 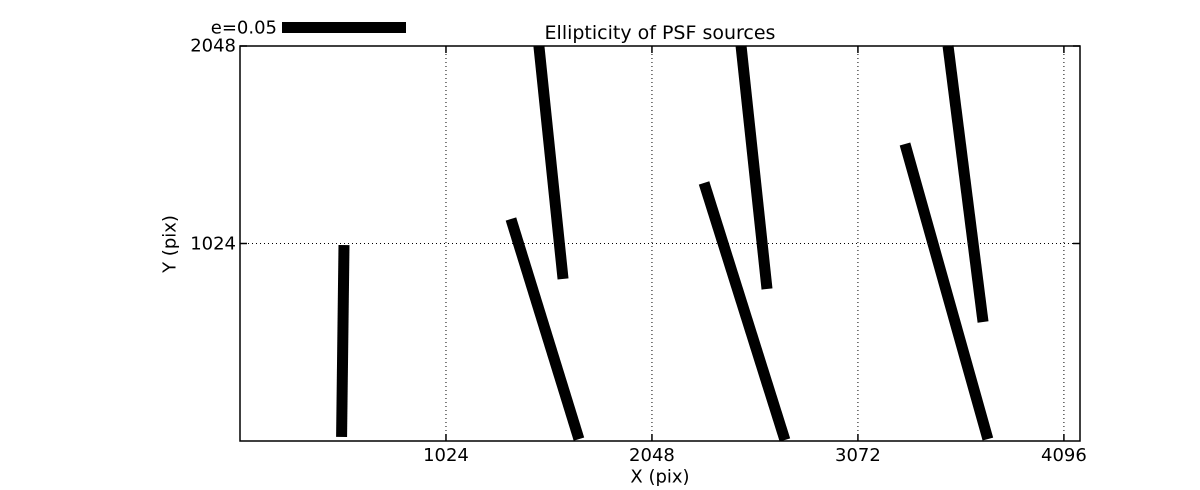 What do you see at coordinates (213, 46) in the screenshot?
I see `y-tick-label: 2048` at bounding box center [213, 46].